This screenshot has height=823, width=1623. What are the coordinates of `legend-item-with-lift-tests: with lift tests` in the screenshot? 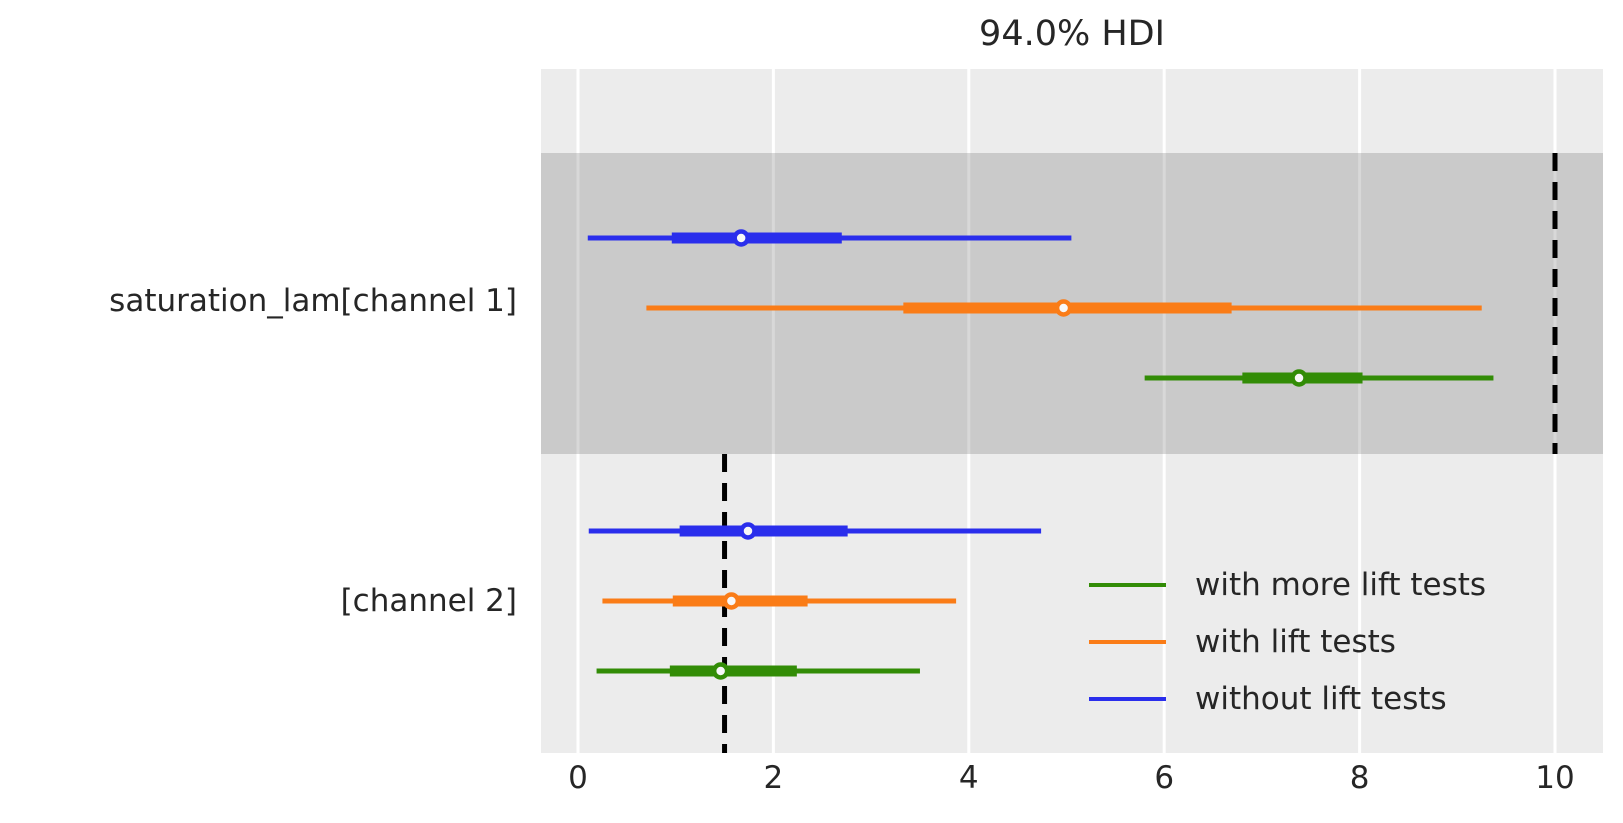 It's located at (1287, 641).